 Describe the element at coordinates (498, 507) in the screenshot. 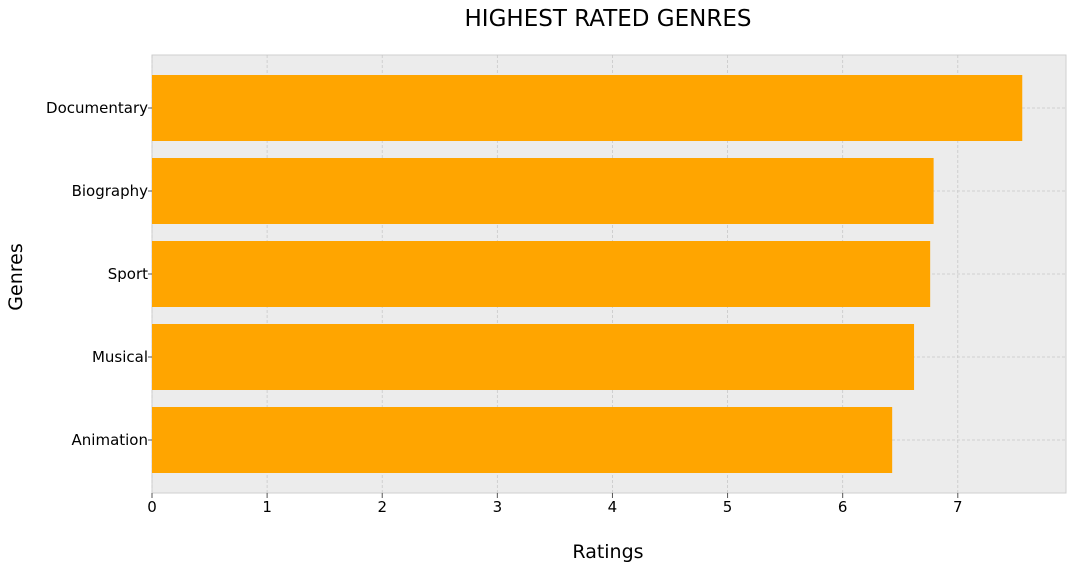

I see `x-tick-label: 3` at that location.